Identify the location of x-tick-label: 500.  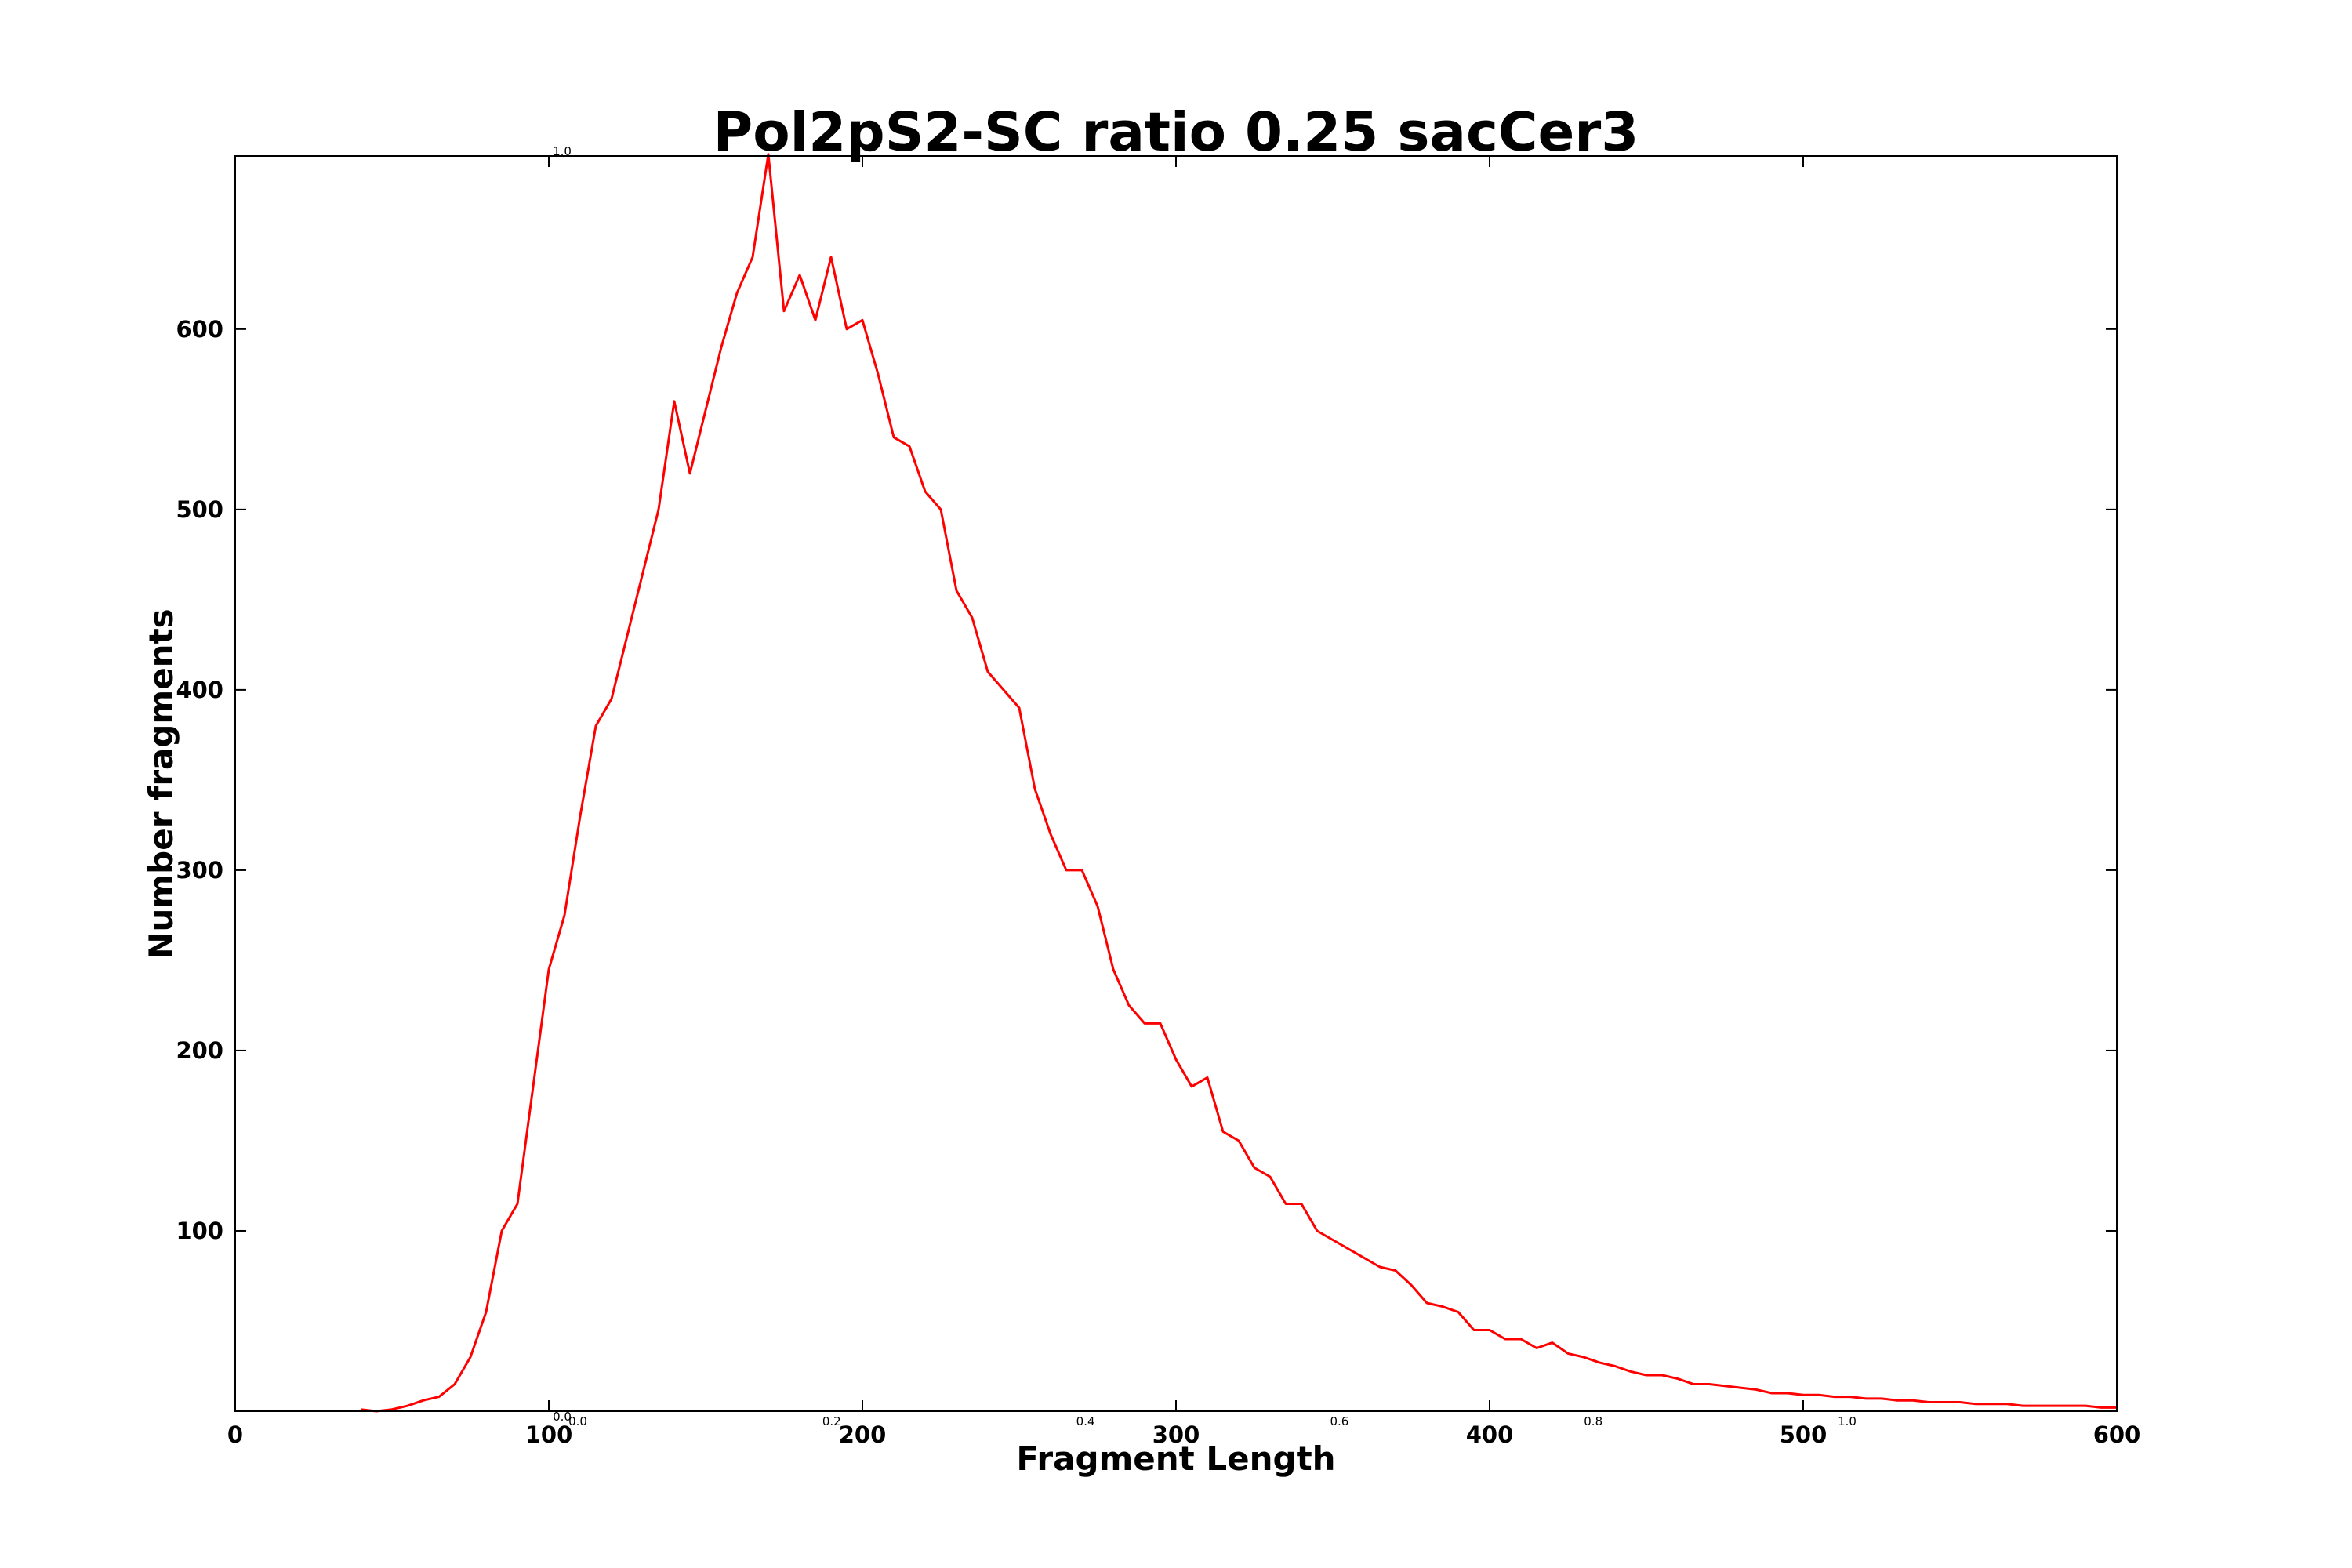
(1804, 1434).